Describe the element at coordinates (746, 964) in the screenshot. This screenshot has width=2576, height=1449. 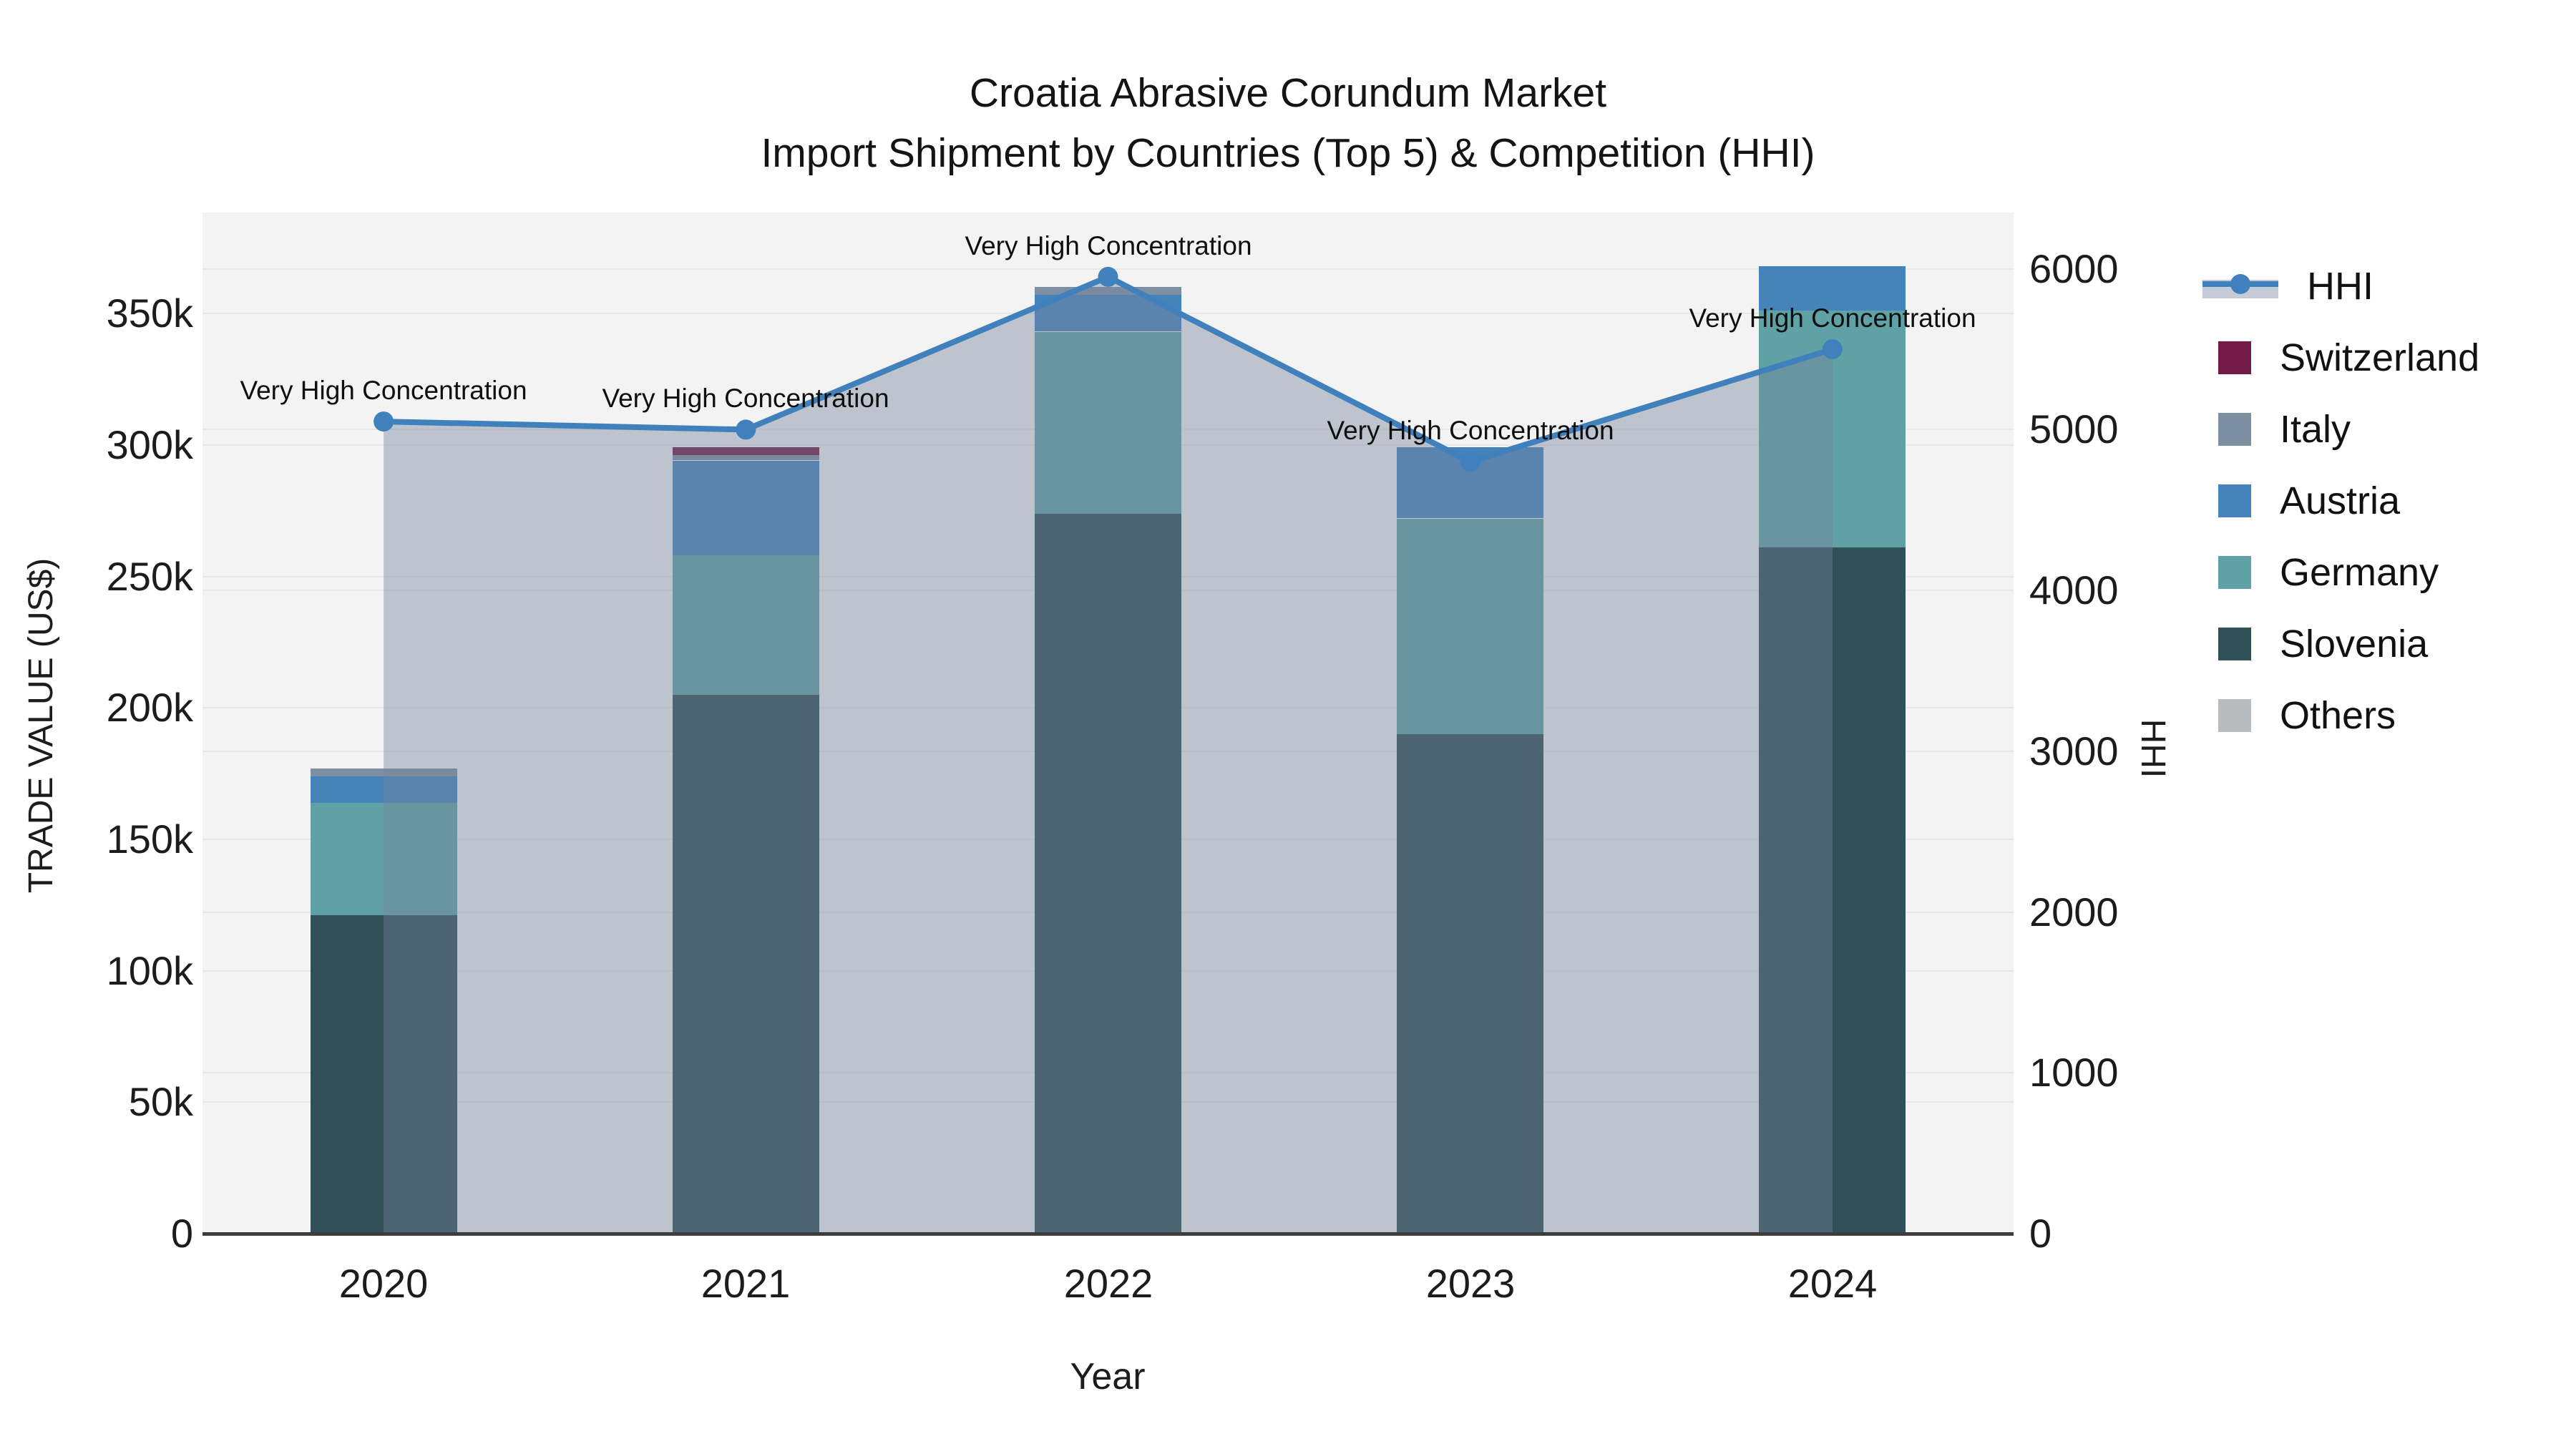
I see `bar-segment-slovenia-2021` at that location.